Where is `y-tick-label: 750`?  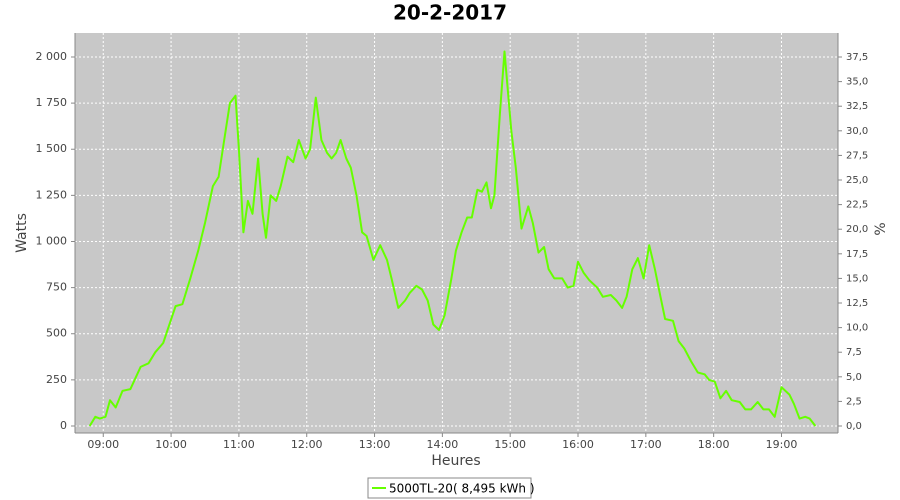 y-tick-label: 750 is located at coordinates (56, 287).